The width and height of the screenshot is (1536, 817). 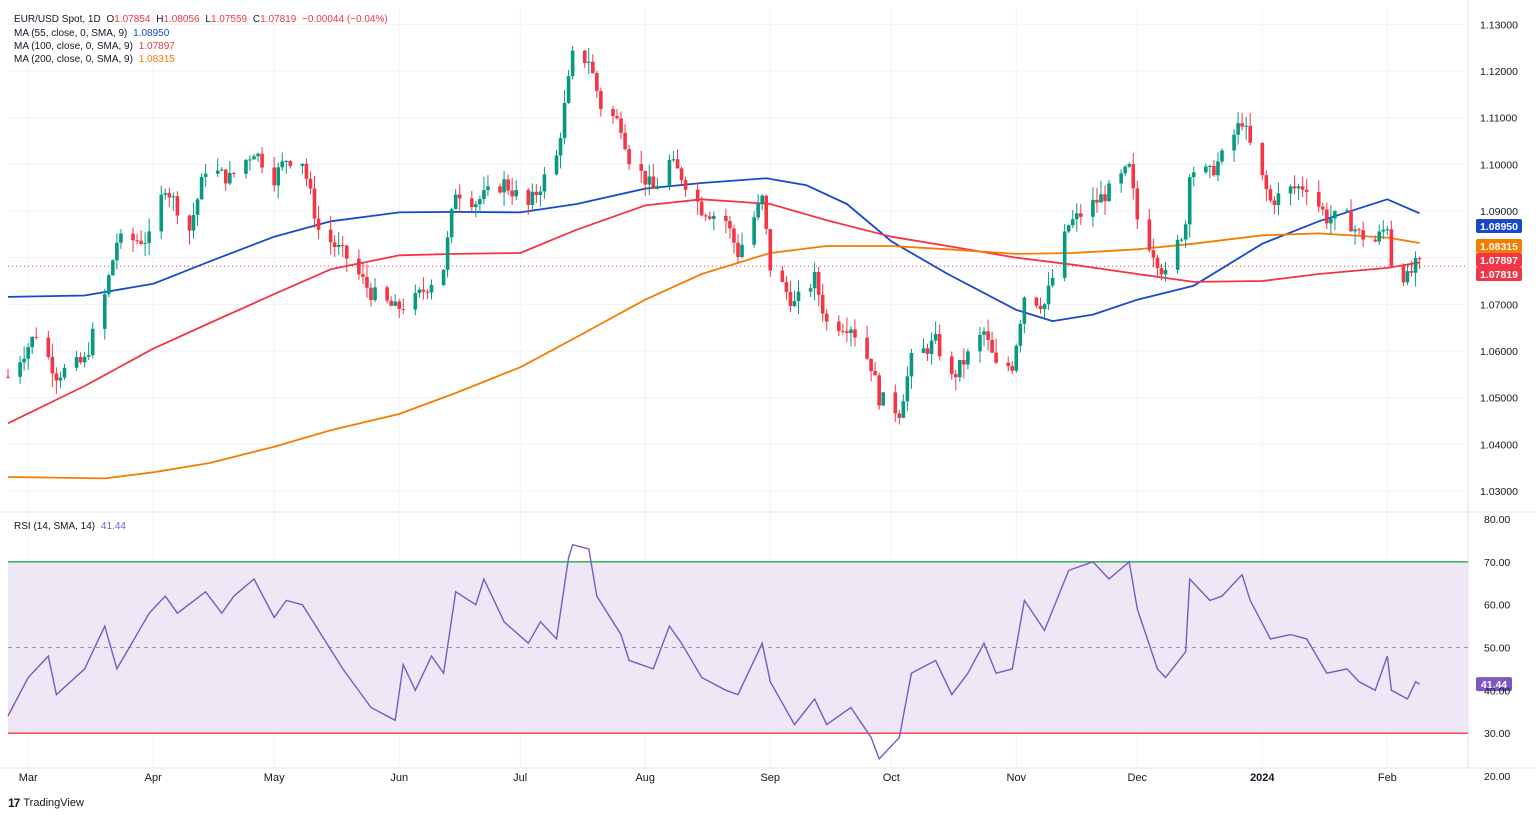 I want to click on tradingview-branding: 17 TradingView, so click(x=46, y=803).